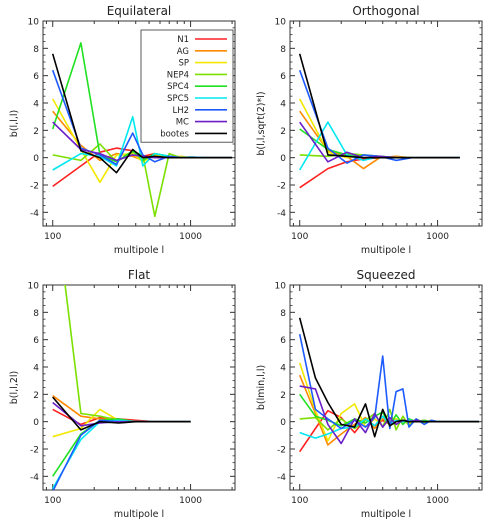  What do you see at coordinates (386, 275) in the screenshot?
I see `panel-title: Squeezed` at bounding box center [386, 275].